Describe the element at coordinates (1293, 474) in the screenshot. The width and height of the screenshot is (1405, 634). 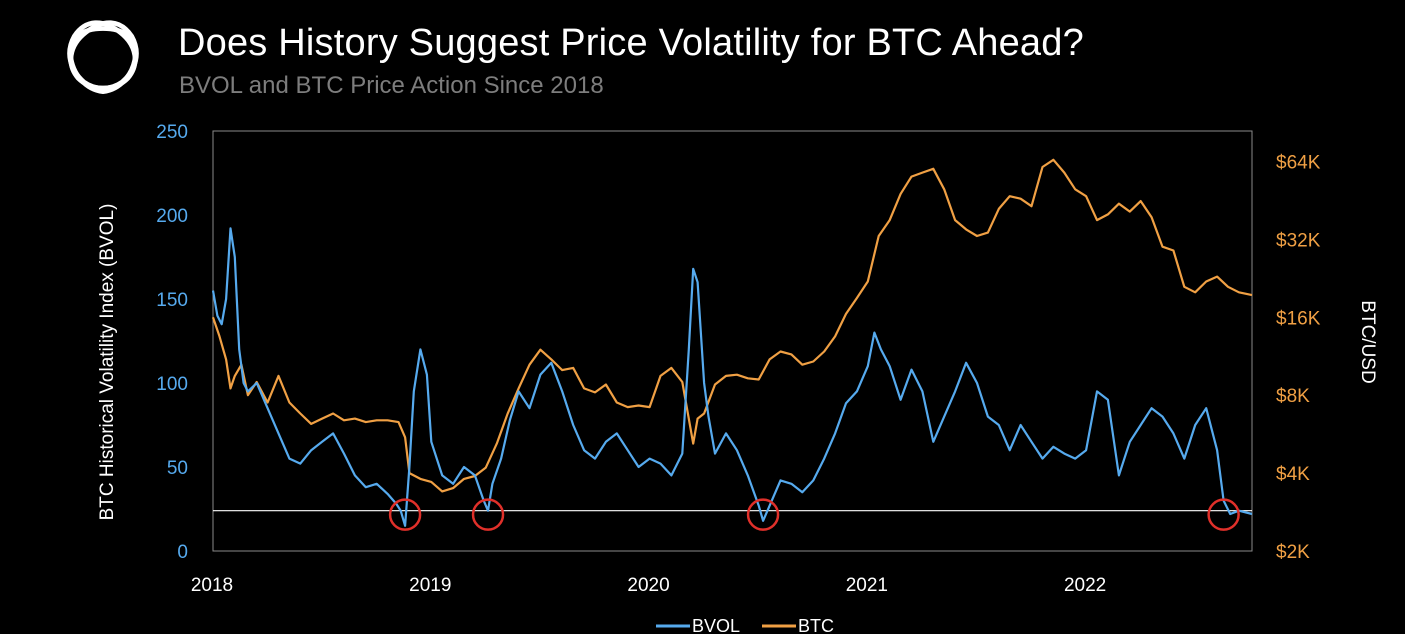
I see `y-right-tick-label: $4K` at that location.